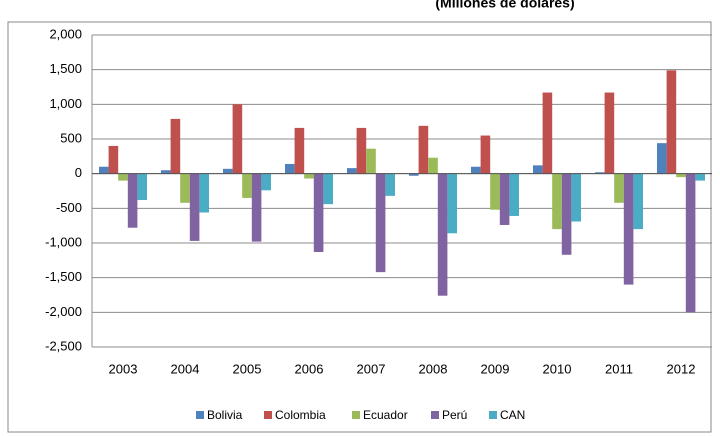 The height and width of the screenshot is (437, 720). I want to click on x-tick-label: 2003, so click(123, 368).